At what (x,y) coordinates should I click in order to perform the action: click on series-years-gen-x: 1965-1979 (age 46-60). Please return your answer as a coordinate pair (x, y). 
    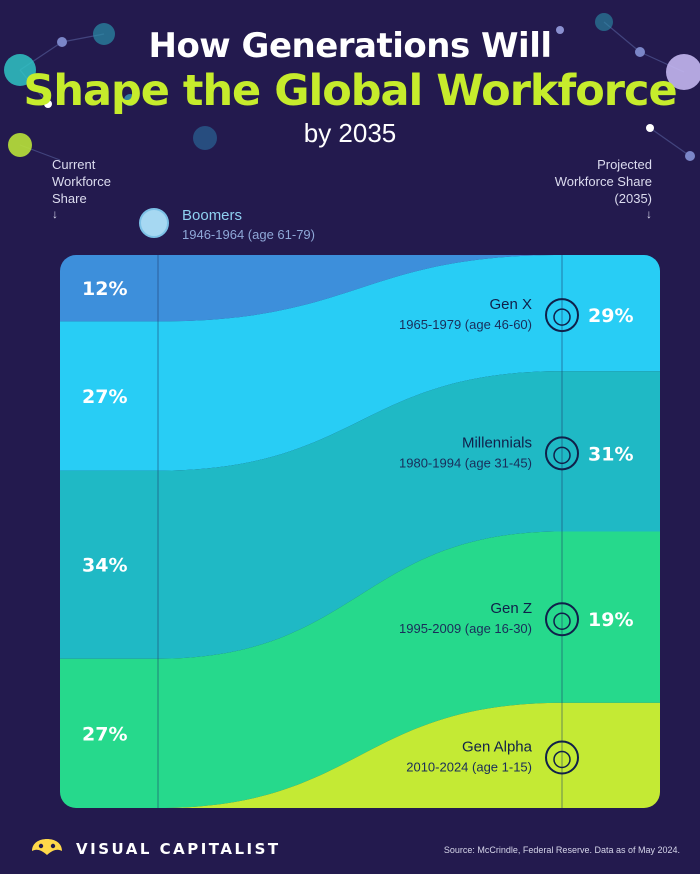
    Looking at the image, I should click on (465, 324).